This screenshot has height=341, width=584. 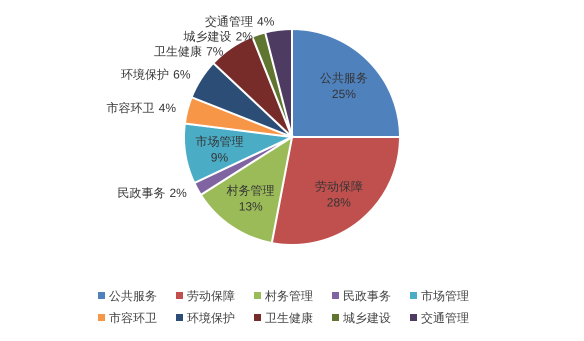 I want to click on legend-label: 城乡建设, so click(x=366, y=318).